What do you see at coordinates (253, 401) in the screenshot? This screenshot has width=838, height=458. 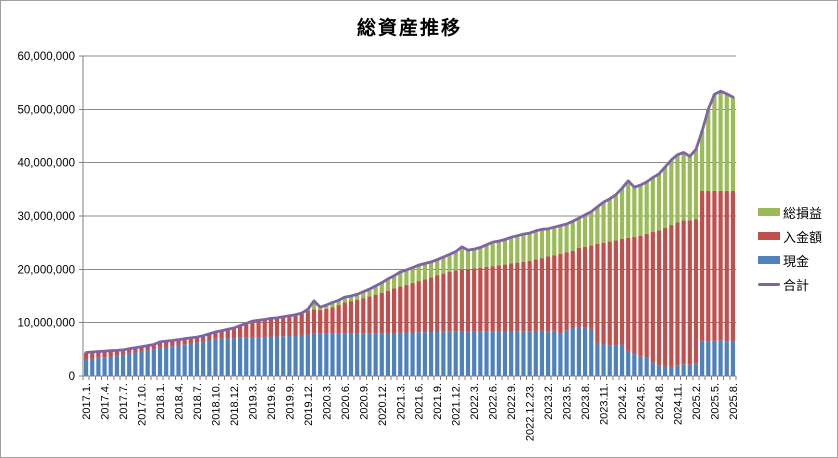 I see `svg-text: 2019.3.` at bounding box center [253, 401].